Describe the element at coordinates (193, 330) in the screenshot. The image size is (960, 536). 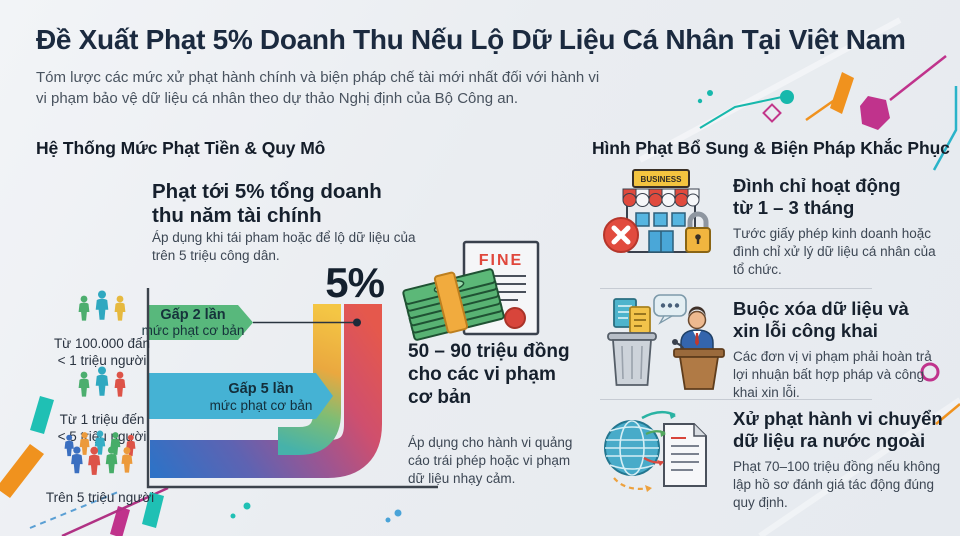
I see `ribbon-2x-line2: mức phạt cơ bản` at that location.